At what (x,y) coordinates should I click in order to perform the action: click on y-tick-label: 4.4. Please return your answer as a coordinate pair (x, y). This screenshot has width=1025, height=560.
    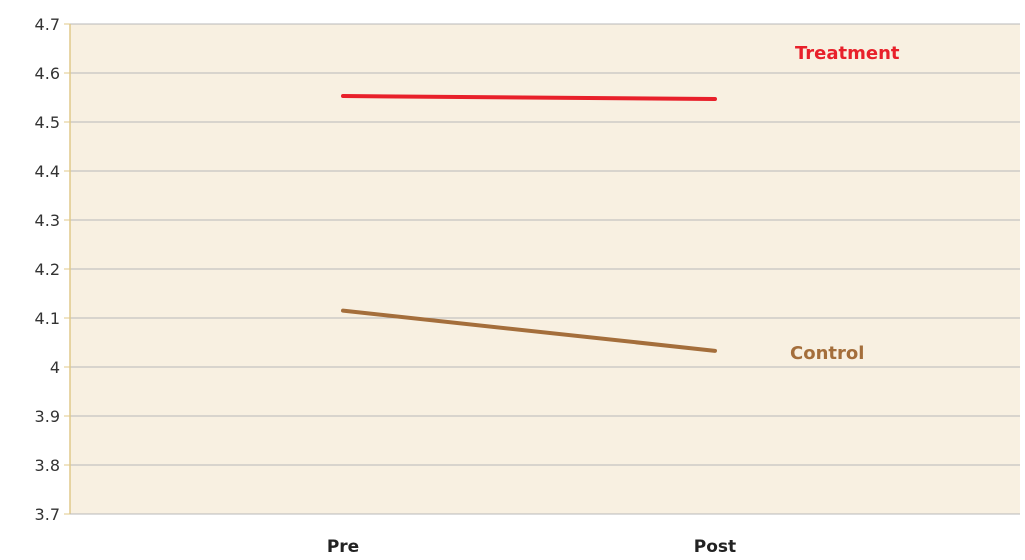
    Looking at the image, I should click on (47, 171).